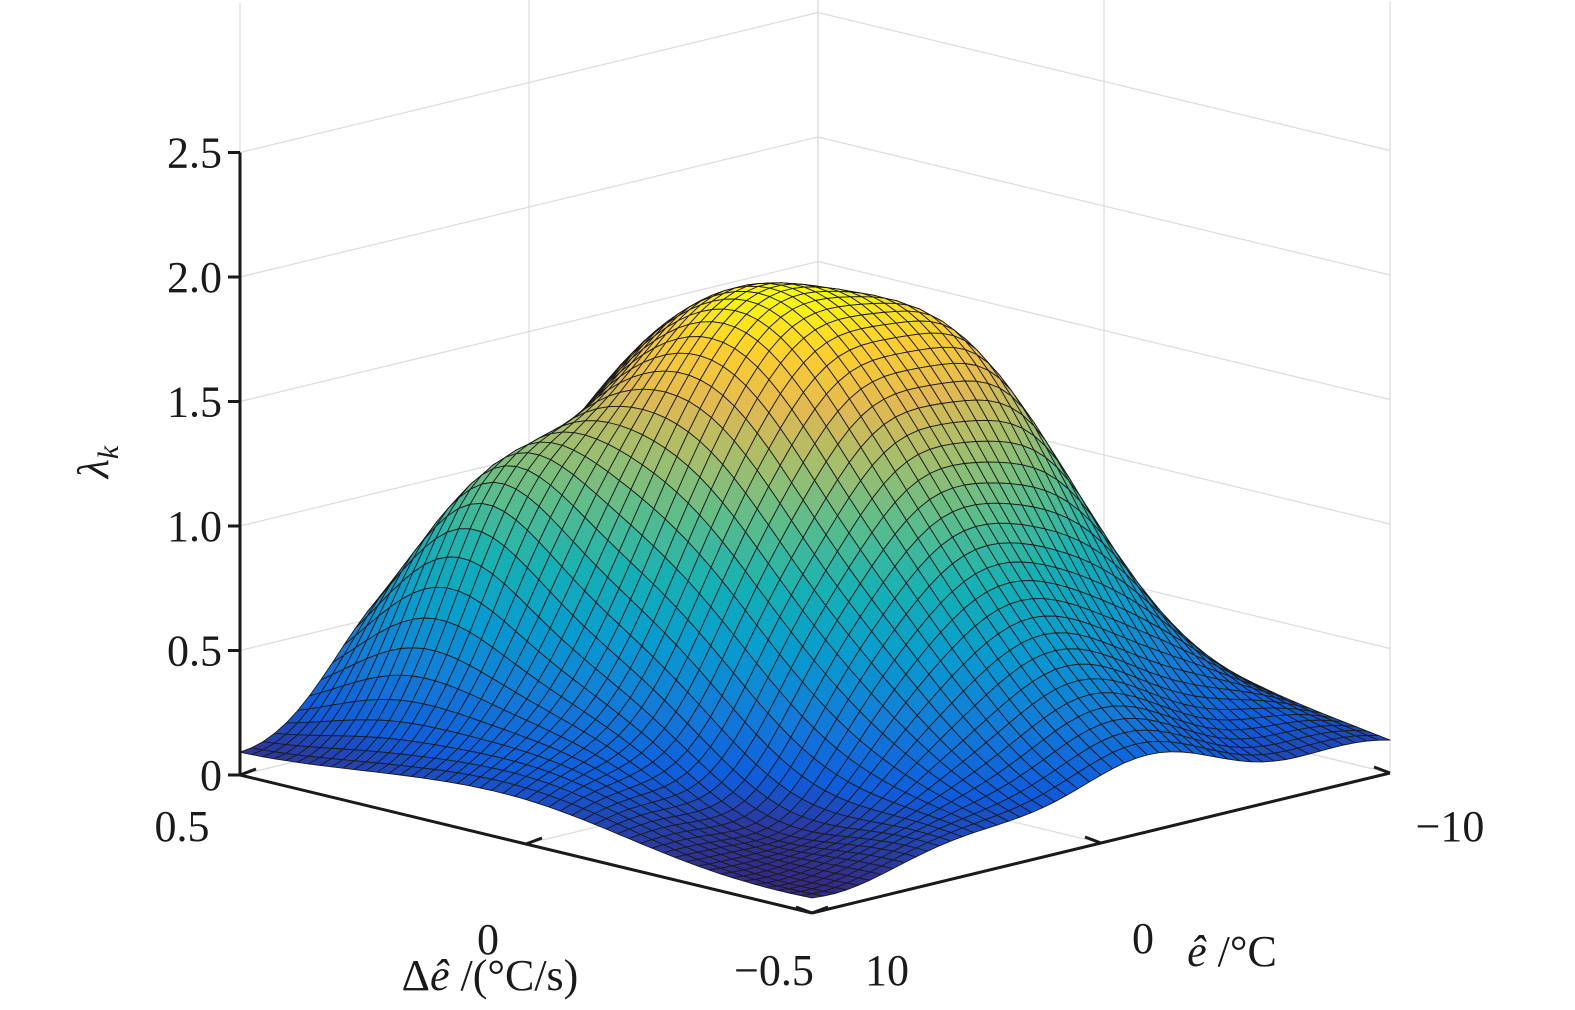  I want to click on z-axis-label: λk, so click(97, 462).